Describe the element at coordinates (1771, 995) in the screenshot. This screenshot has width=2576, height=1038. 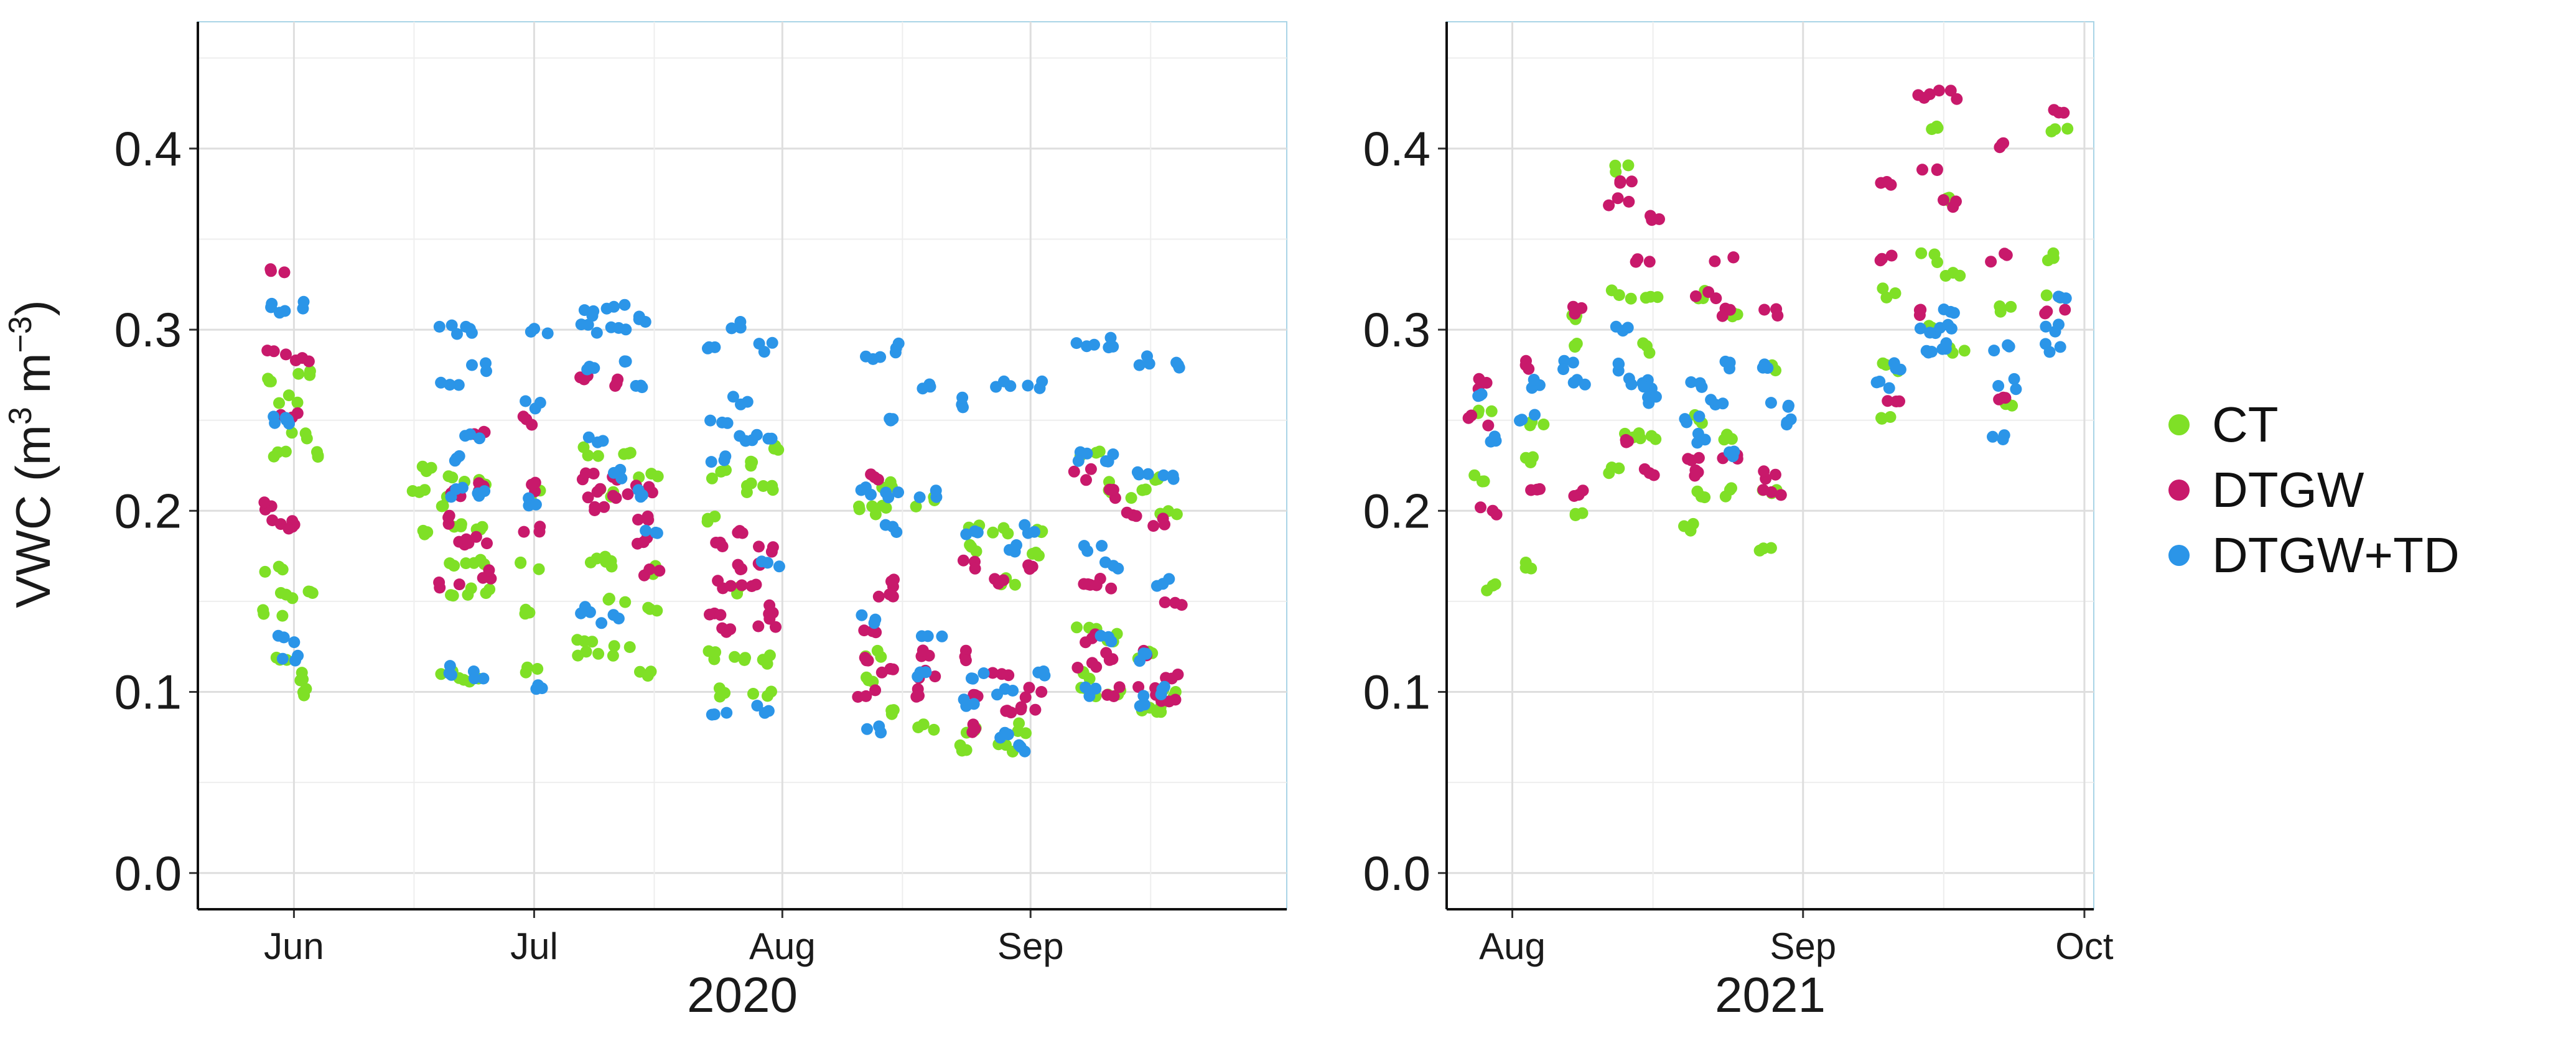
I see `x-axis-title: 2021` at that location.